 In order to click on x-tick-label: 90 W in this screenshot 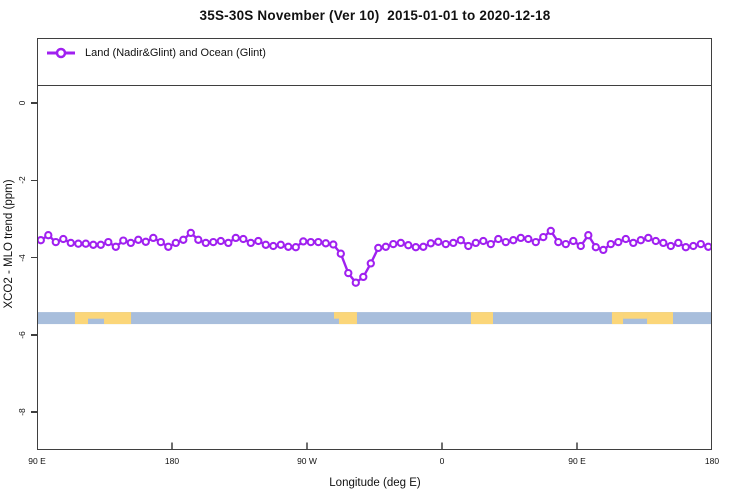, I will do `click(307, 461)`.